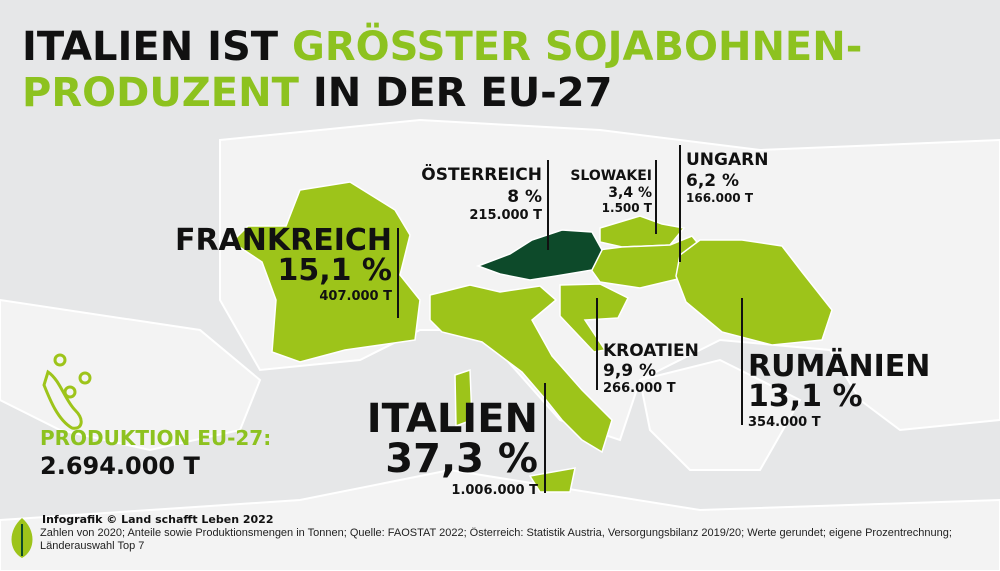 The width and height of the screenshot is (1000, 571). Describe the element at coordinates (712, 181) in the screenshot. I see `country-share: 6,2 %` at that location.